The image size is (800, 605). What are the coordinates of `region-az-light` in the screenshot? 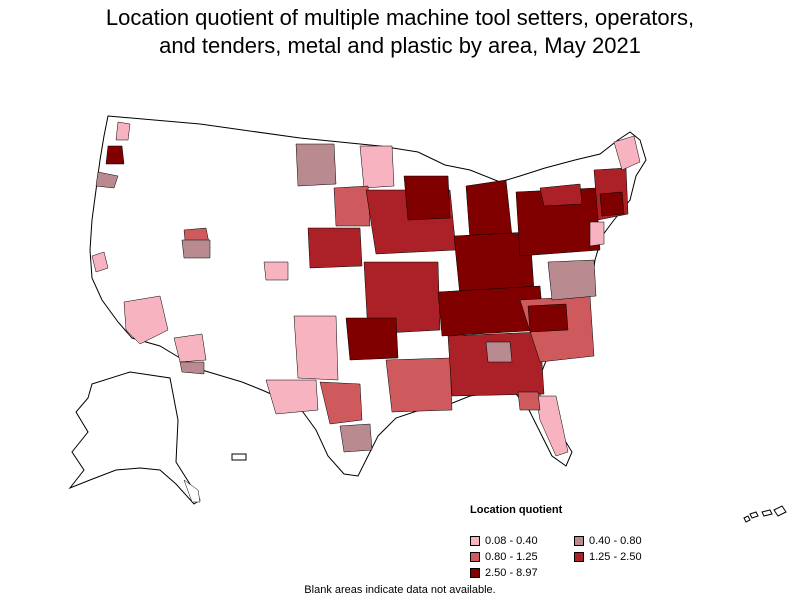 It's located at (190, 348).